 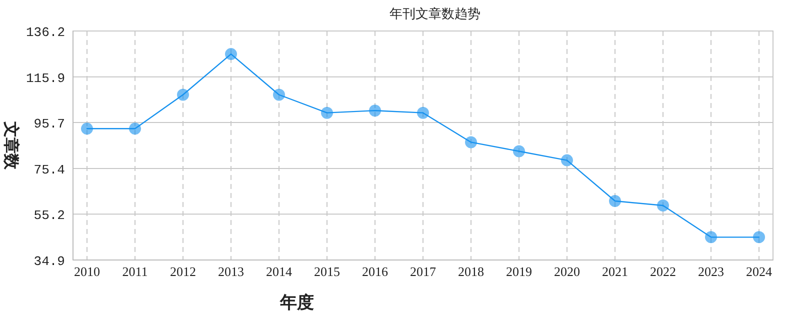 I want to click on x-tick-label: 2011, so click(x=135, y=271).